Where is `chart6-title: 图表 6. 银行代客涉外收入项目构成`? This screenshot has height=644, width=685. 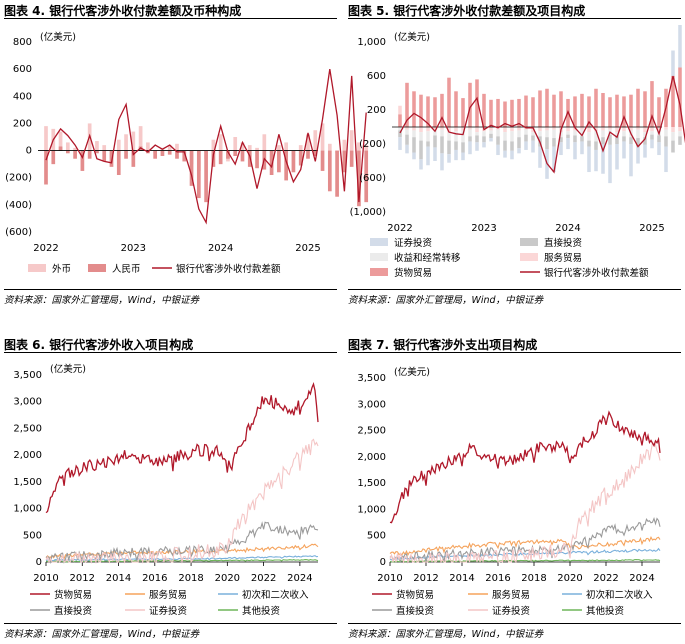
chart6-title: 图表 6. 银行代客涉外收入项目构成 is located at coordinates (99, 345).